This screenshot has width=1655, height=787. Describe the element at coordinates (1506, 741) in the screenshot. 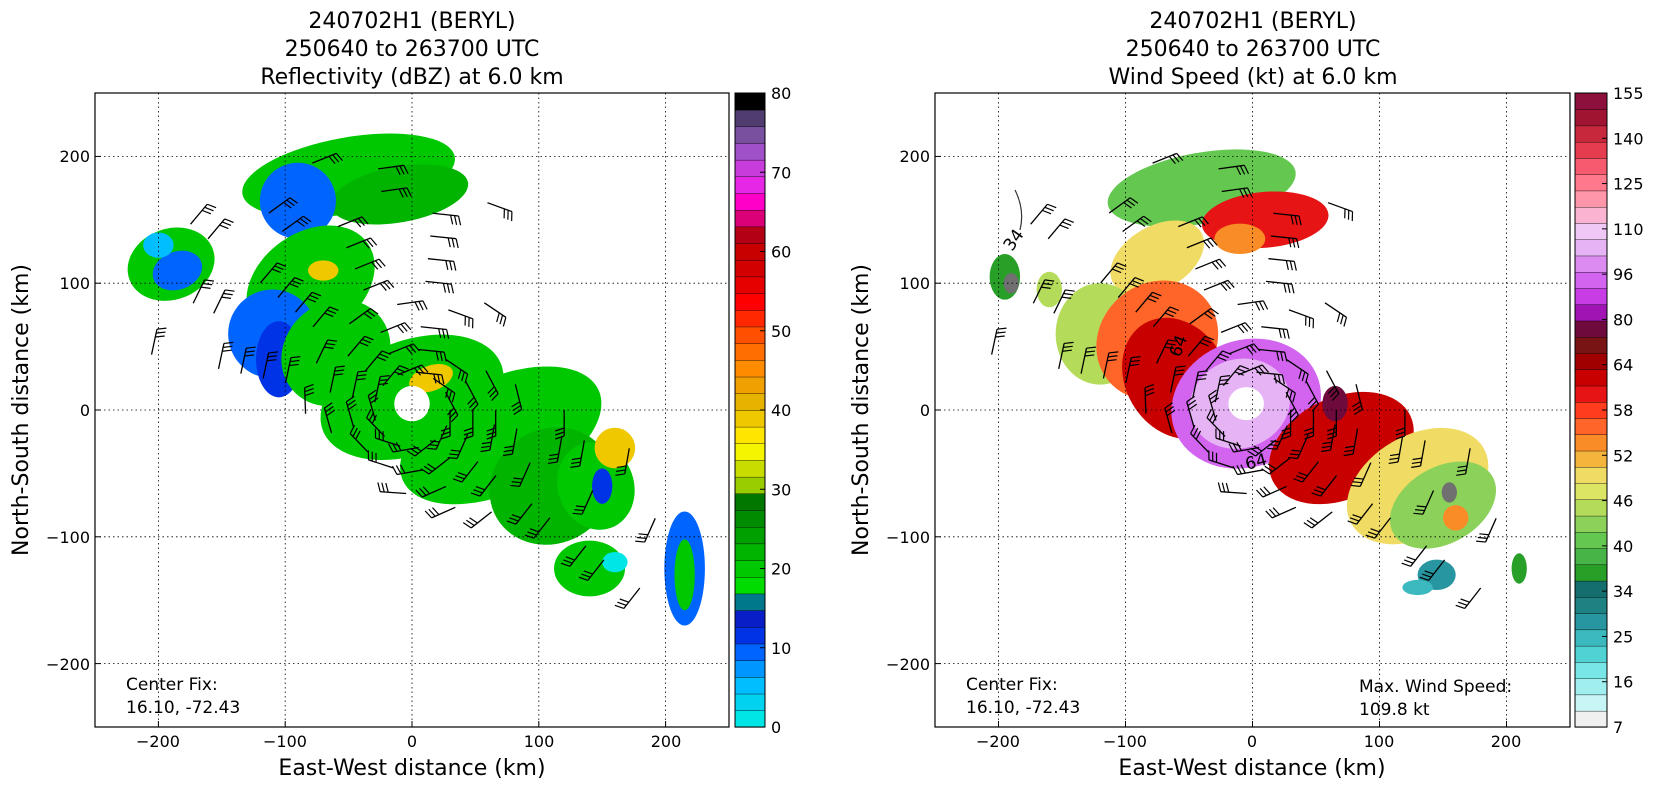

I see `x-tick-label: 200` at that location.